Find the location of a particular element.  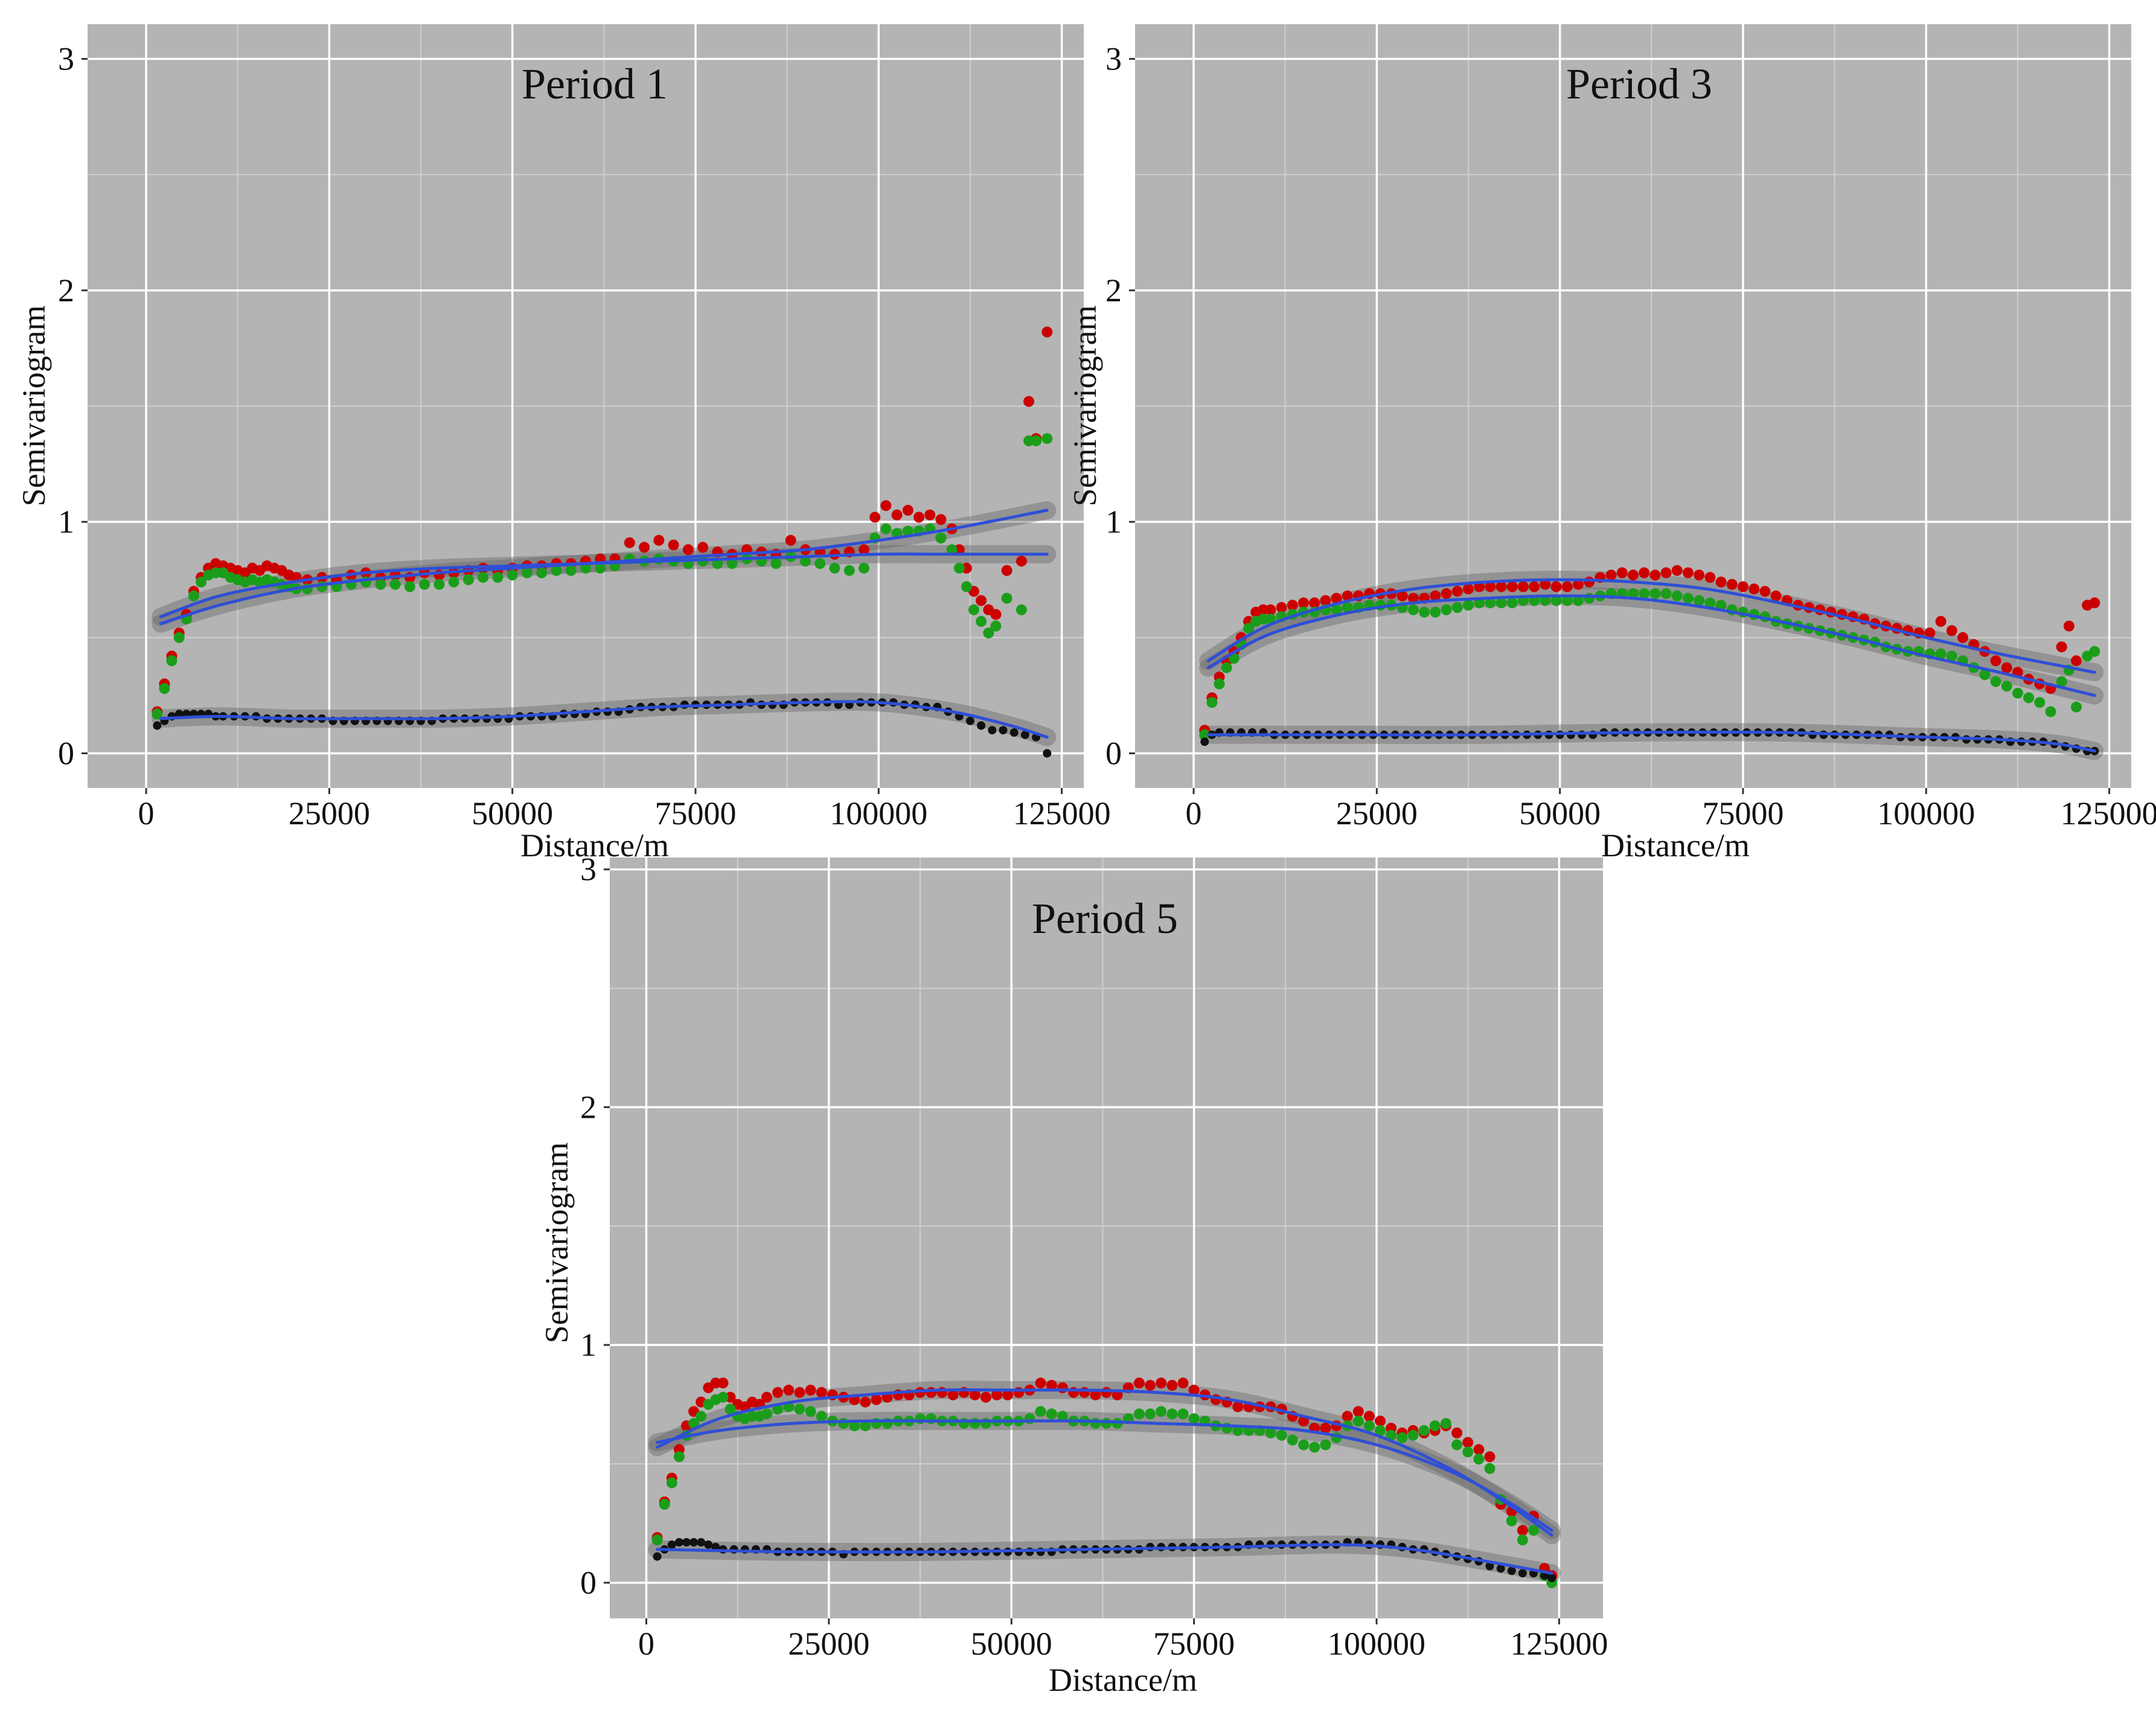

fit-lines is located at coordinates (1104, 1482).